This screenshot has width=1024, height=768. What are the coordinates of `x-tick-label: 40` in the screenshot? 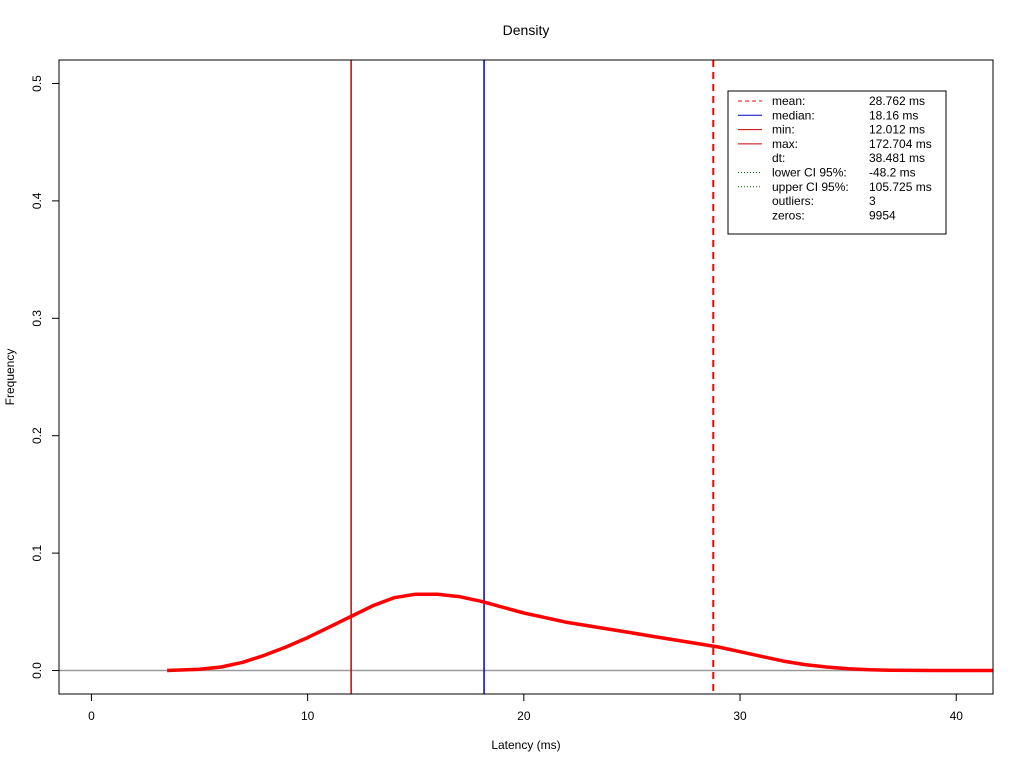 It's located at (957, 716).